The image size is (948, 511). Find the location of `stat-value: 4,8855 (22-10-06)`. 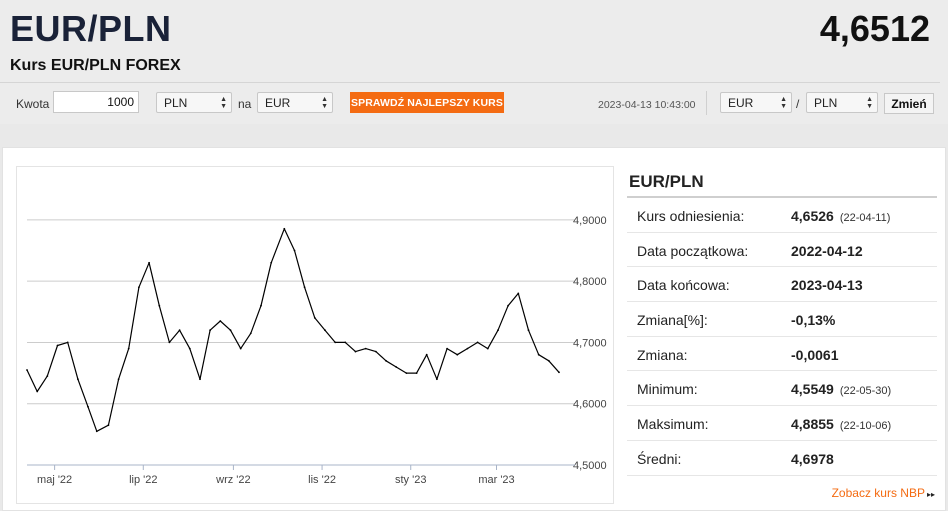

stat-value: 4,8855 (22-10-06) is located at coordinates (841, 424).